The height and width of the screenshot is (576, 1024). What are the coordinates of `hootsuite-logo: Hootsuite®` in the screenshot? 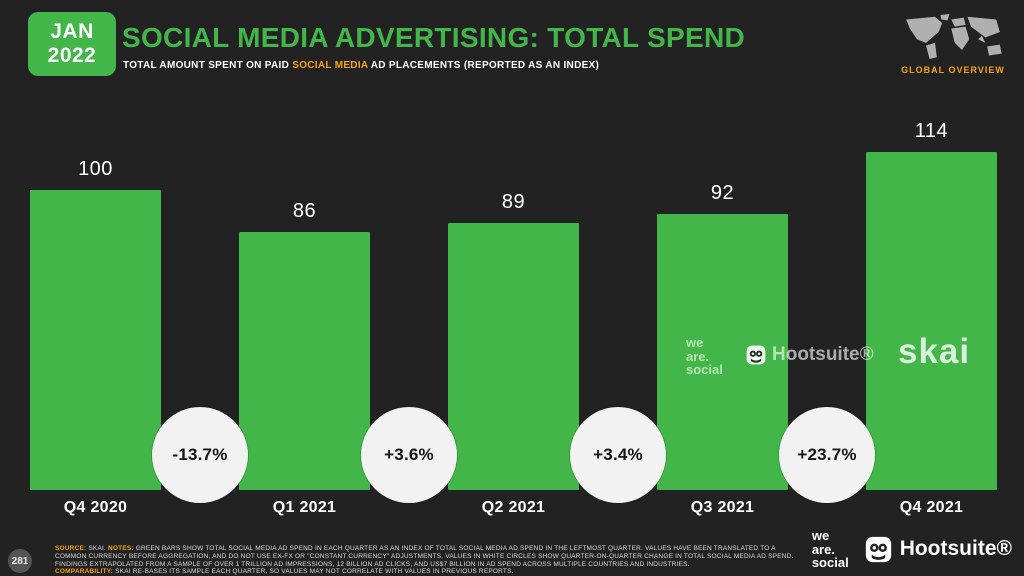 It's located at (938, 549).